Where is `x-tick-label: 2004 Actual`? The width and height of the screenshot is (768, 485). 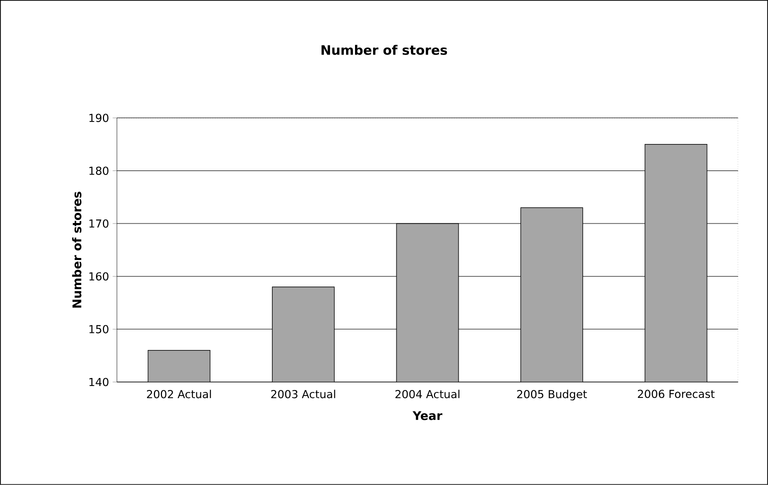 x-tick-label: 2004 Actual is located at coordinates (427, 394).